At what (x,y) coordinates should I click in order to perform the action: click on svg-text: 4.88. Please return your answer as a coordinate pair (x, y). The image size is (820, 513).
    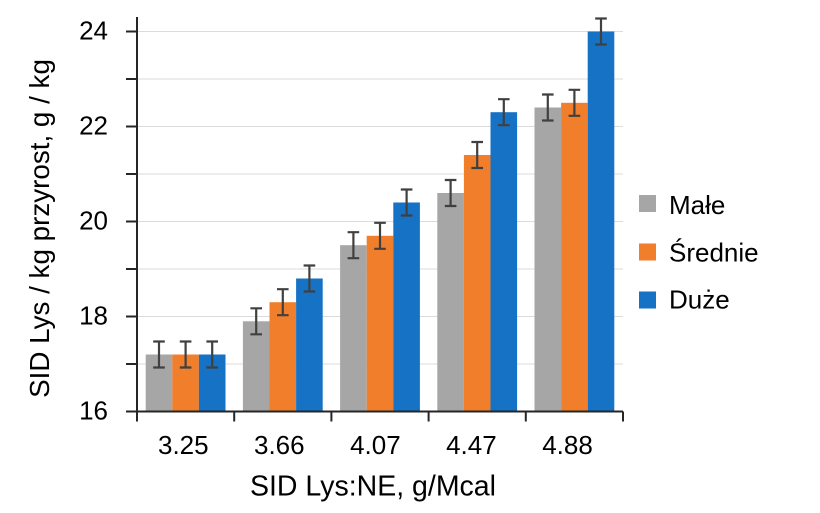
    Looking at the image, I should click on (567, 445).